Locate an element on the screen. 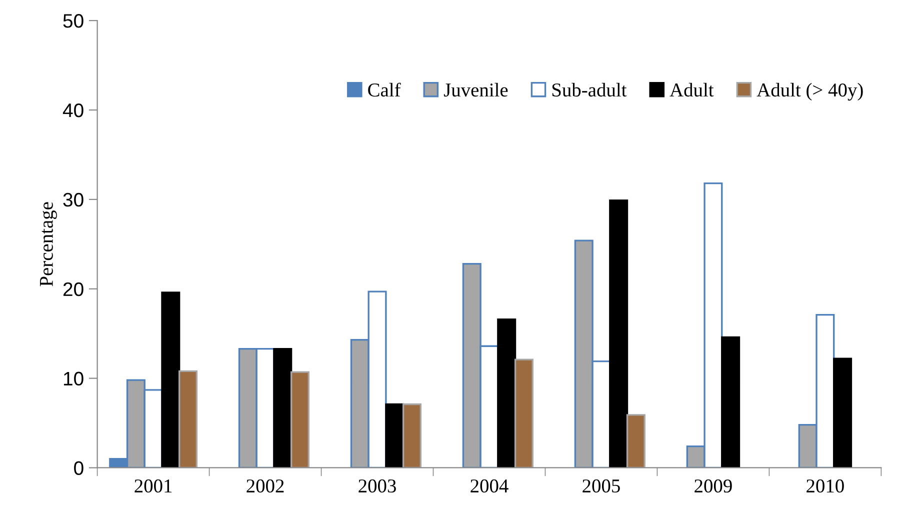 This screenshot has width=901, height=514. y-tick-label: 0 is located at coordinates (79, 468).